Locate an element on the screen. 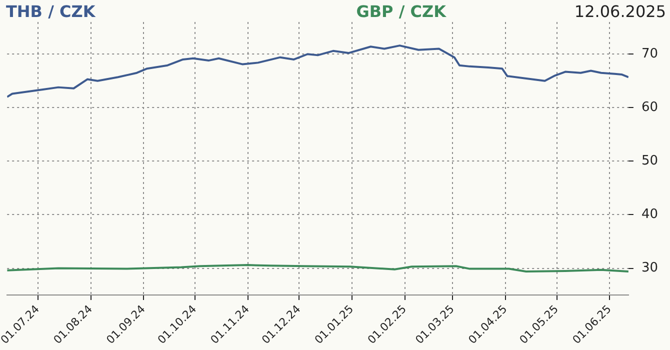 This screenshot has width=670, height=350. y-tick-label: 30 is located at coordinates (649, 268).